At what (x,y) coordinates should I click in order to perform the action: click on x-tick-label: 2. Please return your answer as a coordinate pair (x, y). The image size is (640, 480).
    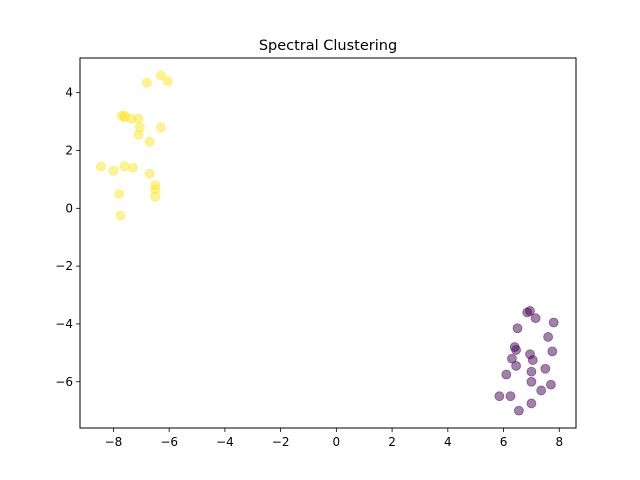
    Looking at the image, I should click on (392, 442).